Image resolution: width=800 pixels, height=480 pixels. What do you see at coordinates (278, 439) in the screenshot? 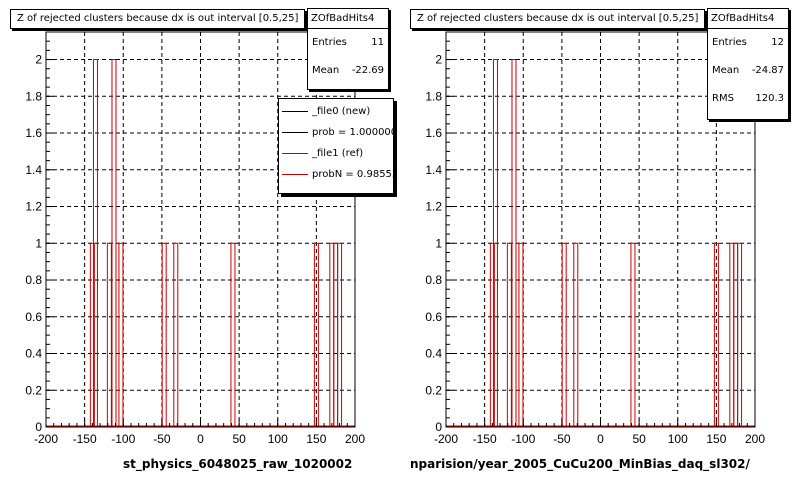
I see `left-x-tick-label: 100` at bounding box center [278, 439].